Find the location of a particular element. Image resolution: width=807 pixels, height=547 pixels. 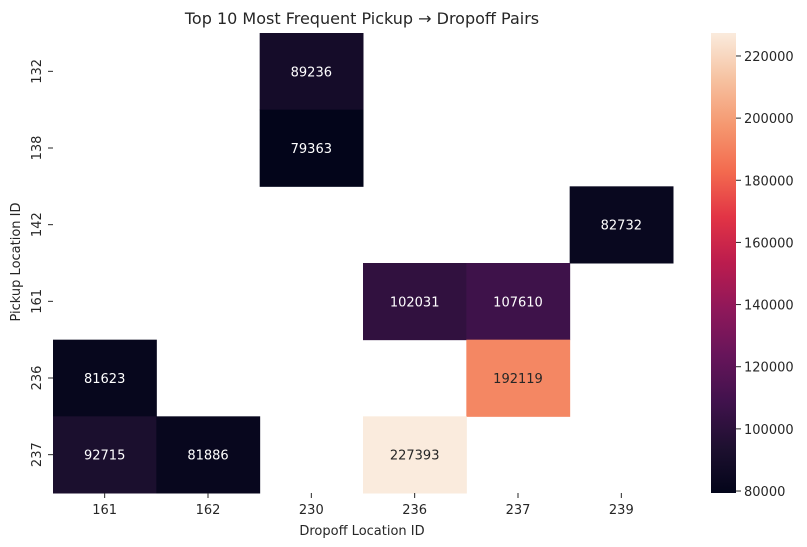

colorbar-tick-label: 120000 is located at coordinates (769, 368).